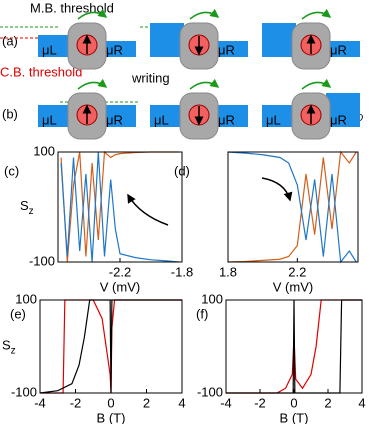  I want to click on mb-label: M.B. threshold, so click(72, 7).